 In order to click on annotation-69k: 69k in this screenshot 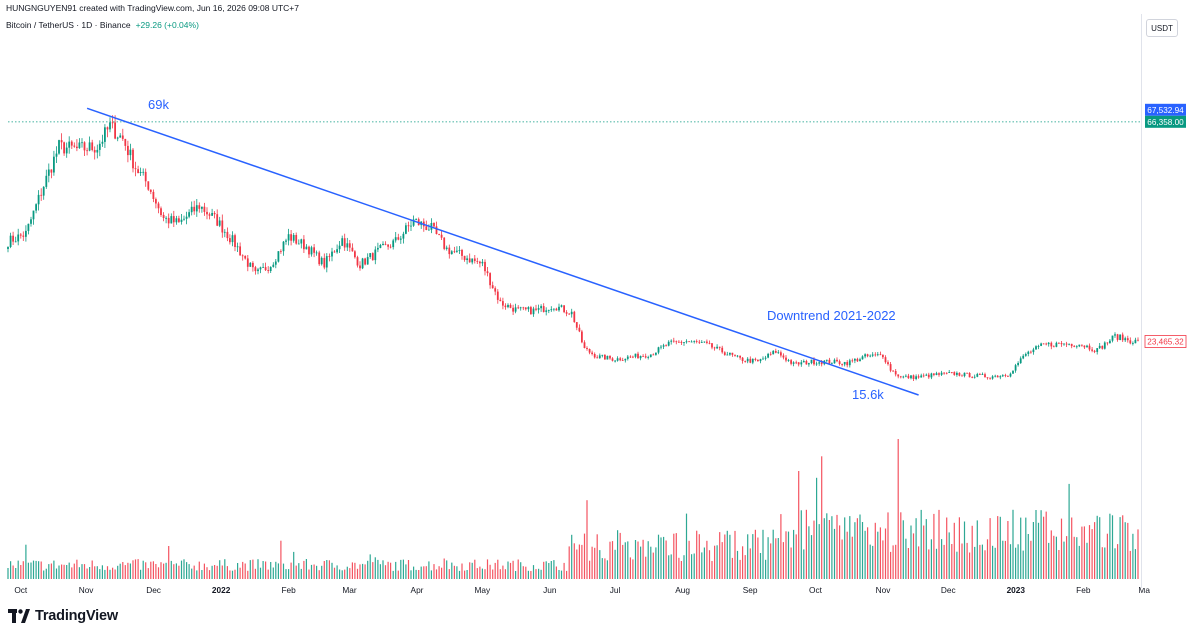, I will do `click(158, 104)`.